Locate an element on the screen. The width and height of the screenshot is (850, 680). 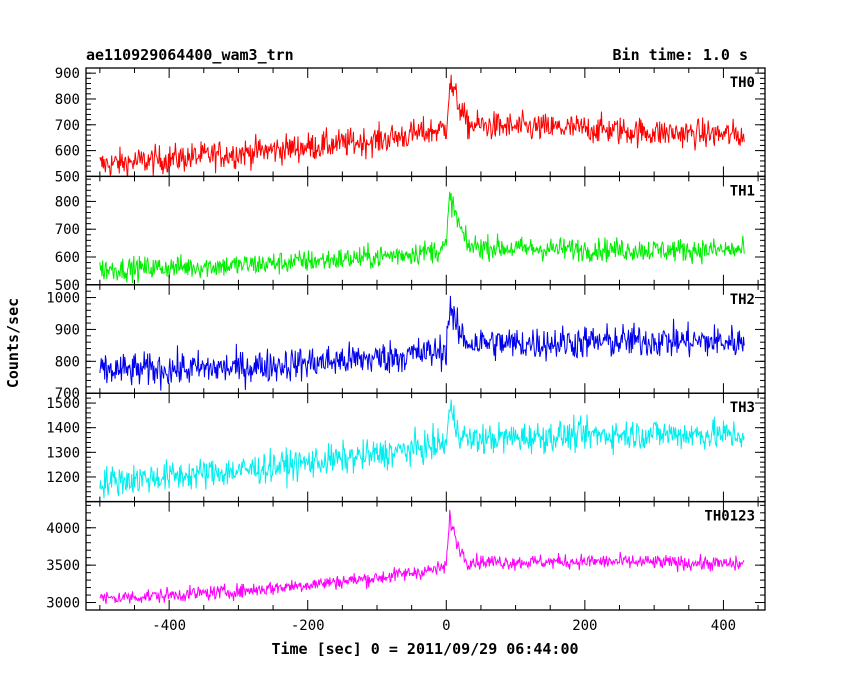
chart-title: ae110929064400_wam3_trn is located at coordinates (190, 55).